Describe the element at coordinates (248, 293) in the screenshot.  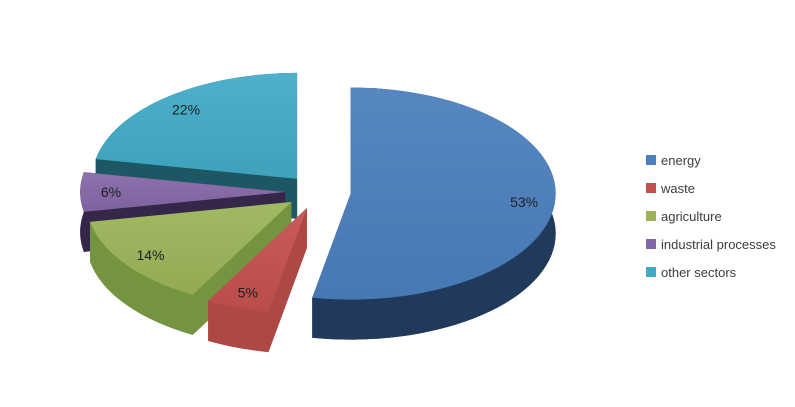
I see `pie-slice-data-label: 5%` at that location.